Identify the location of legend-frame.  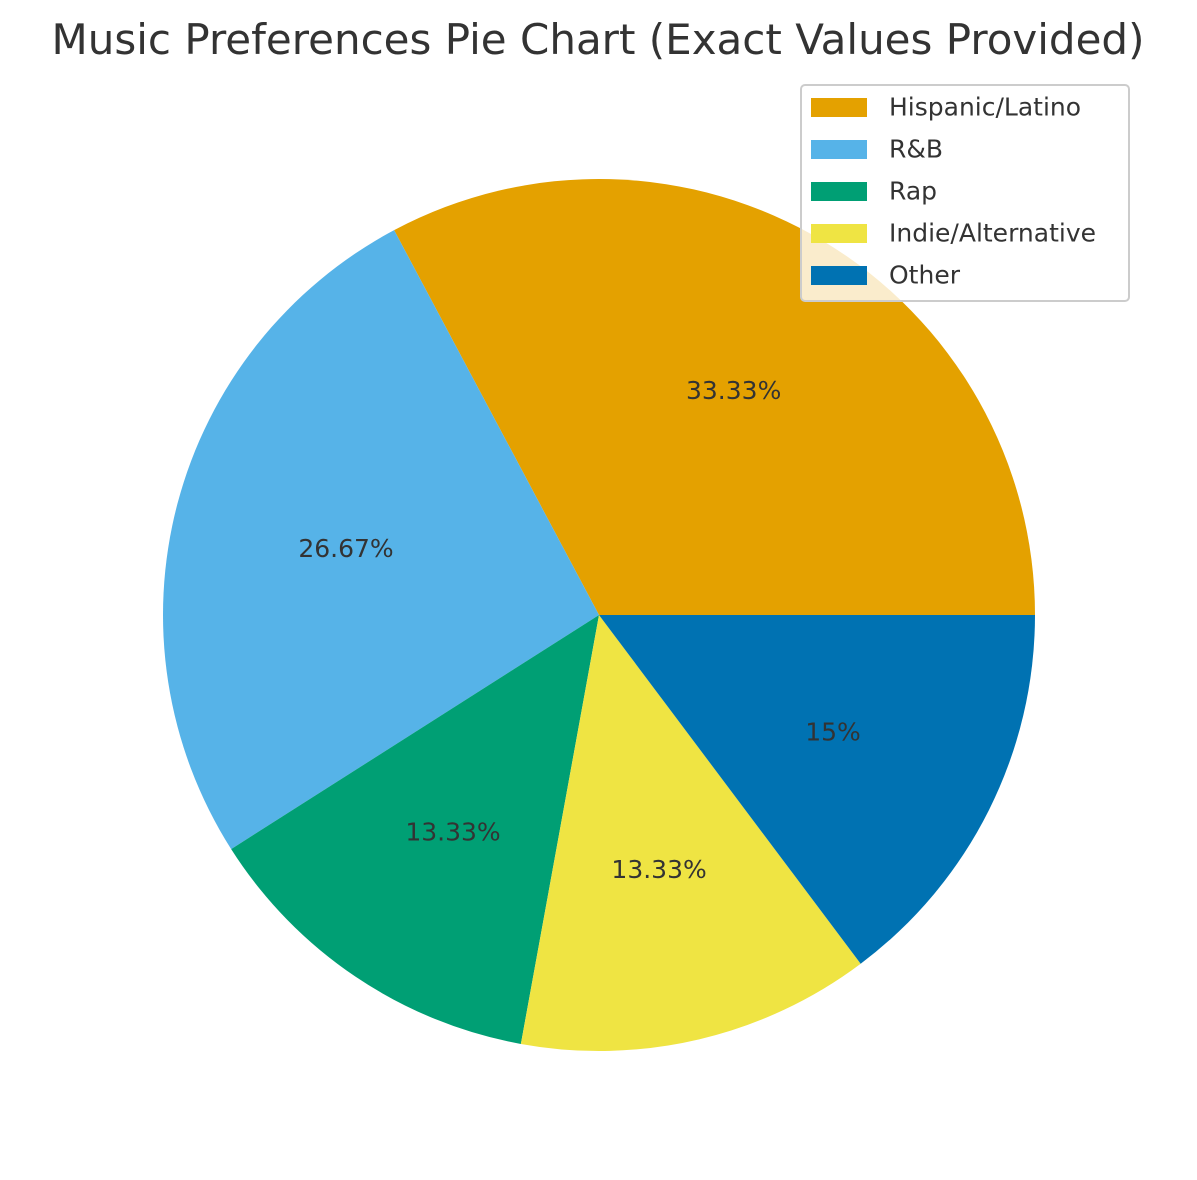
(965, 193).